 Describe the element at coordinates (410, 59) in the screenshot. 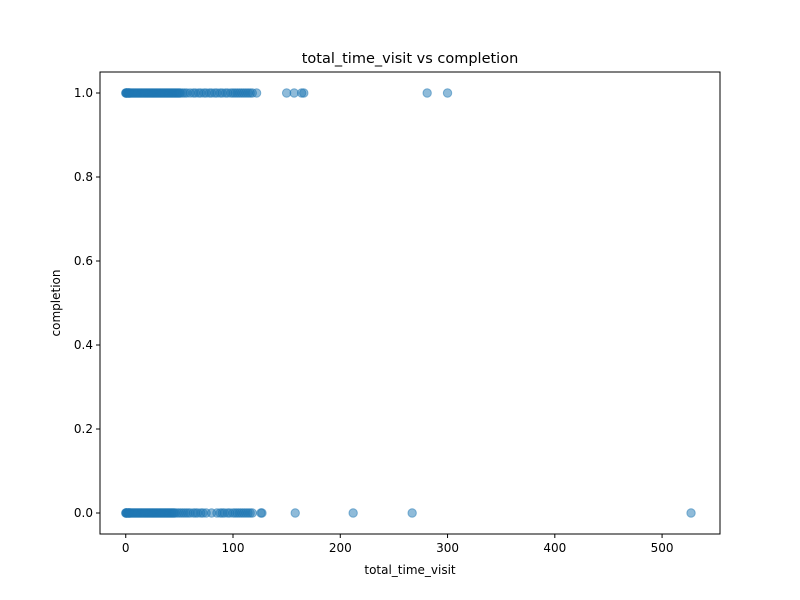

I see `chart-title: total_time_visit vs completion` at that location.